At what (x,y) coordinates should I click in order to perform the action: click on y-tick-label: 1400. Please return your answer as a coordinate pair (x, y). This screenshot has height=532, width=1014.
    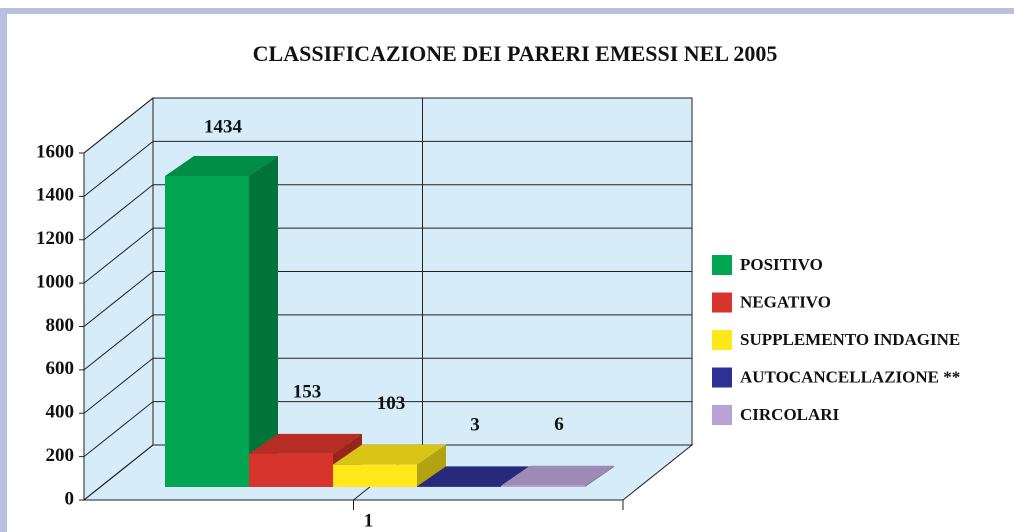
    Looking at the image, I should click on (55, 195).